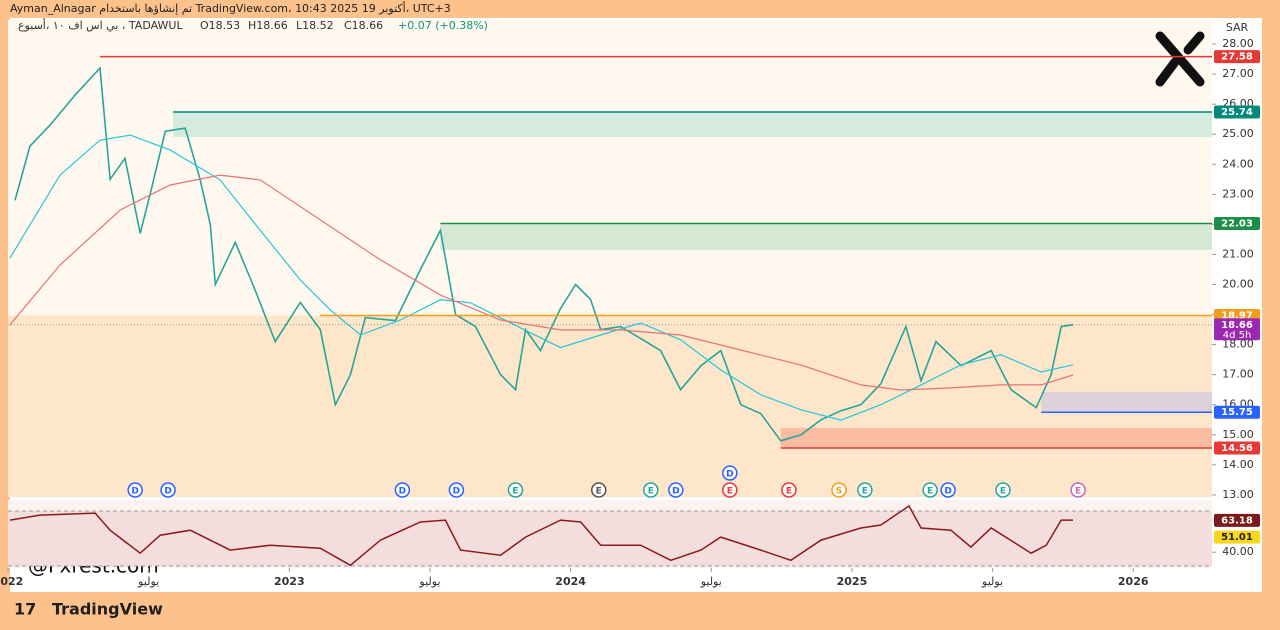 This screenshot has width=1280, height=630. Describe the element at coordinates (1237, 325) in the screenshot. I see `last-price-label: 18.66` at that location.